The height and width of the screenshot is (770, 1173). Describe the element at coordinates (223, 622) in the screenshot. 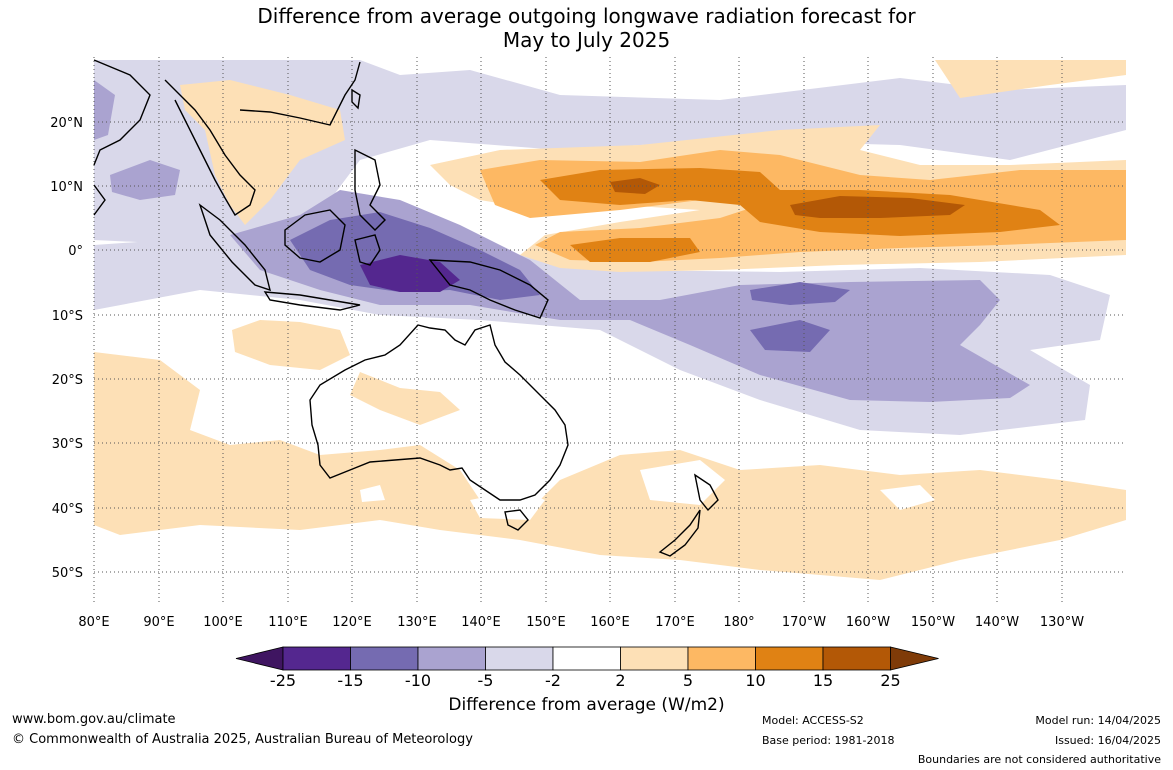

I see `longitude-tick-label: 100°E` at that location.